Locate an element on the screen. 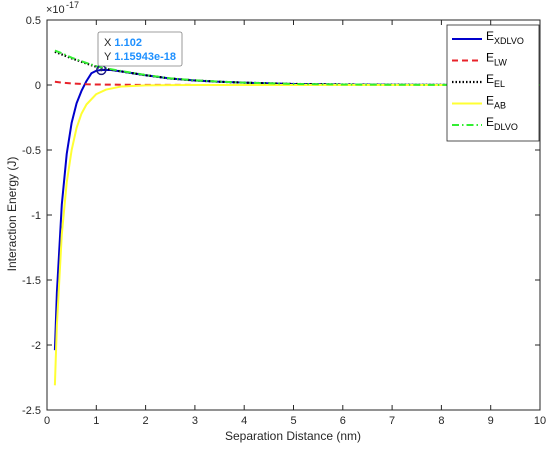 The height and width of the screenshot is (449, 550). x-tick-label: 2 is located at coordinates (146, 421).